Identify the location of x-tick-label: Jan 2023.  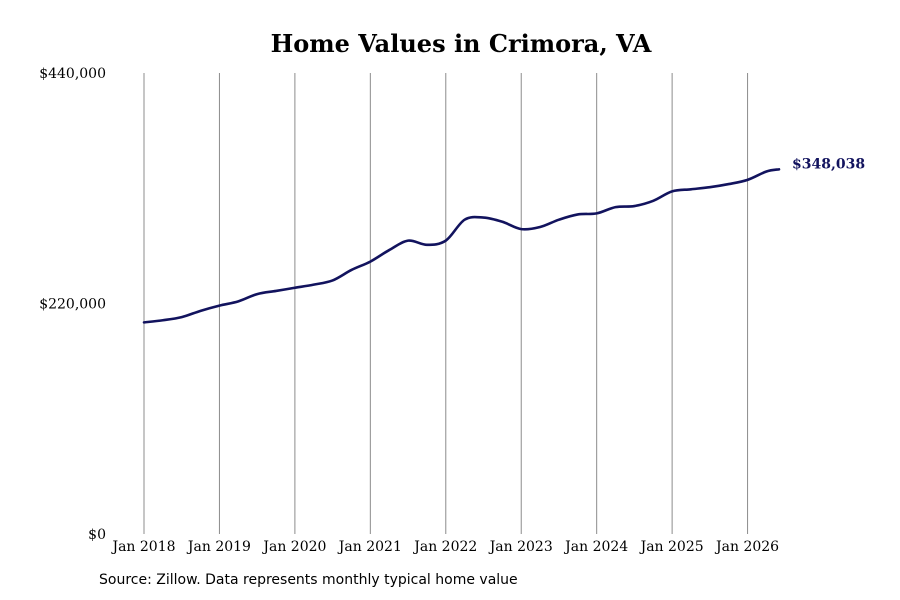
(520, 547).